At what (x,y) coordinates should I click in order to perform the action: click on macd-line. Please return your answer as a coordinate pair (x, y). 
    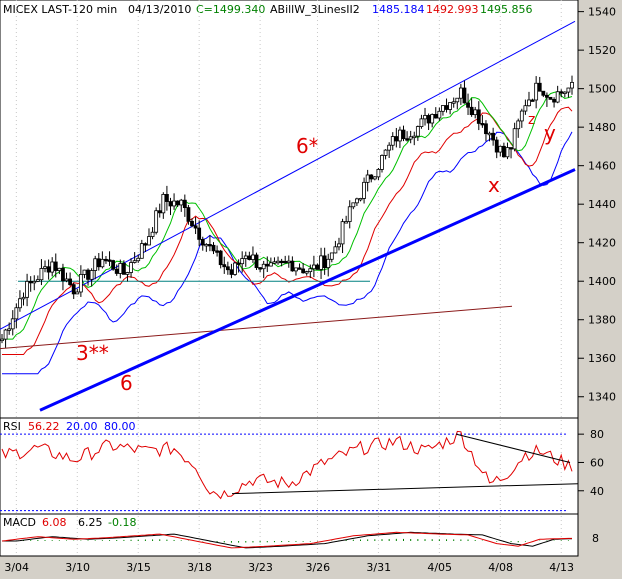
    Looking at the image, I should click on (286, 540).